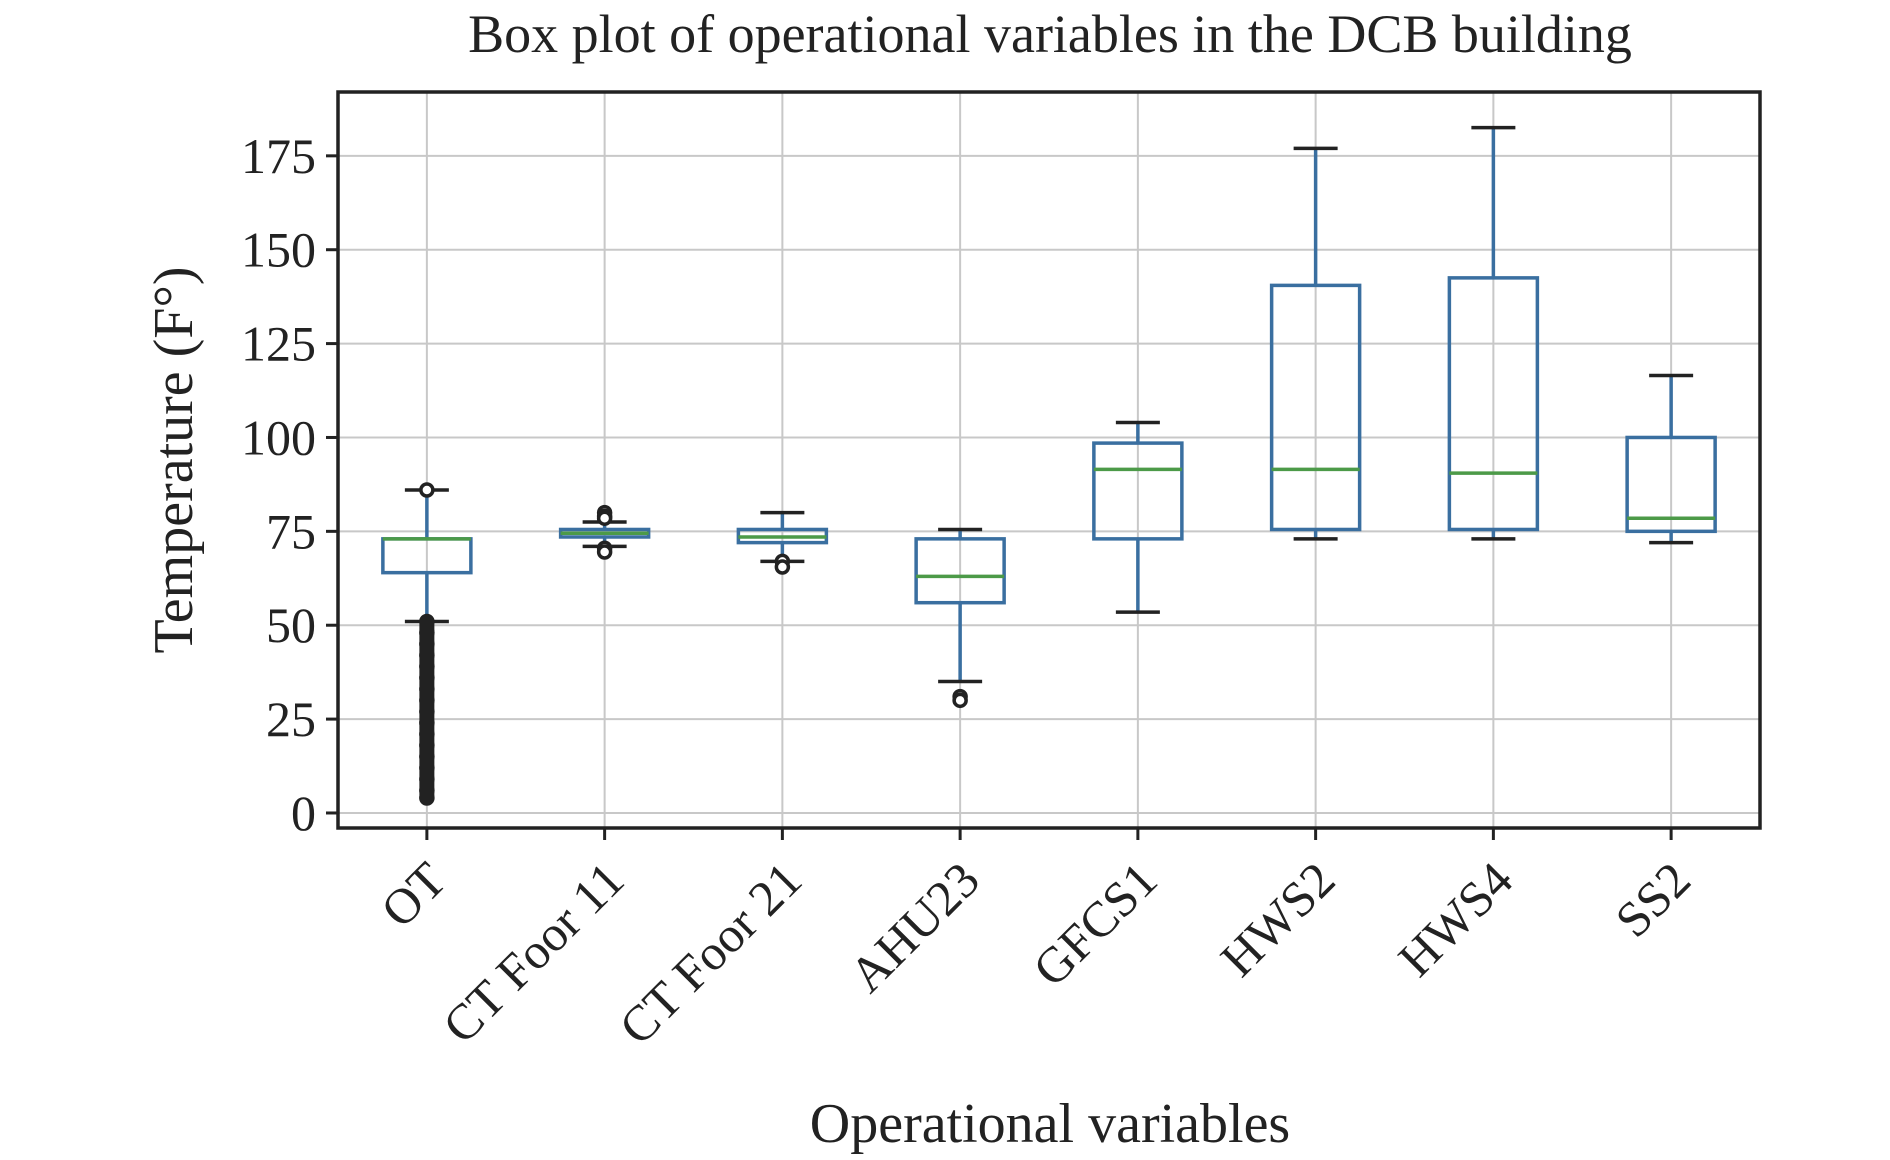 This screenshot has height=1160, width=1890. What do you see at coordinates (291, 625) in the screenshot?
I see `y-tick-label: 50` at bounding box center [291, 625].